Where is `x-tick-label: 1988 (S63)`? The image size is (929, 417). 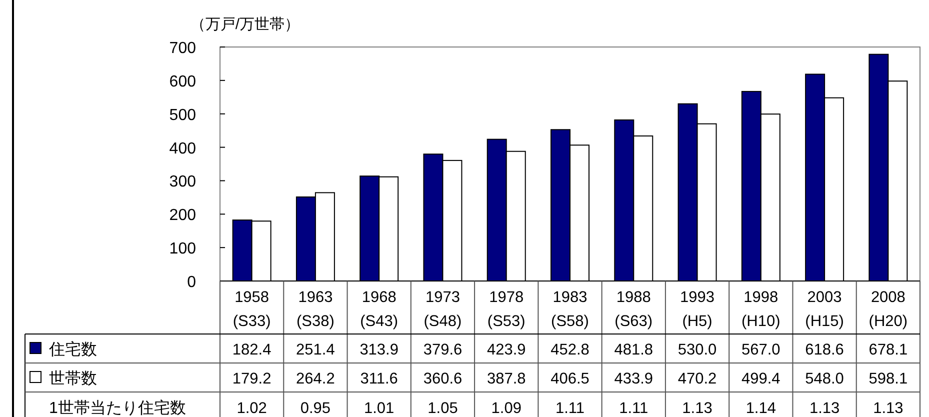 x-tick-label: 1988 (S63) is located at coordinates (633, 309).